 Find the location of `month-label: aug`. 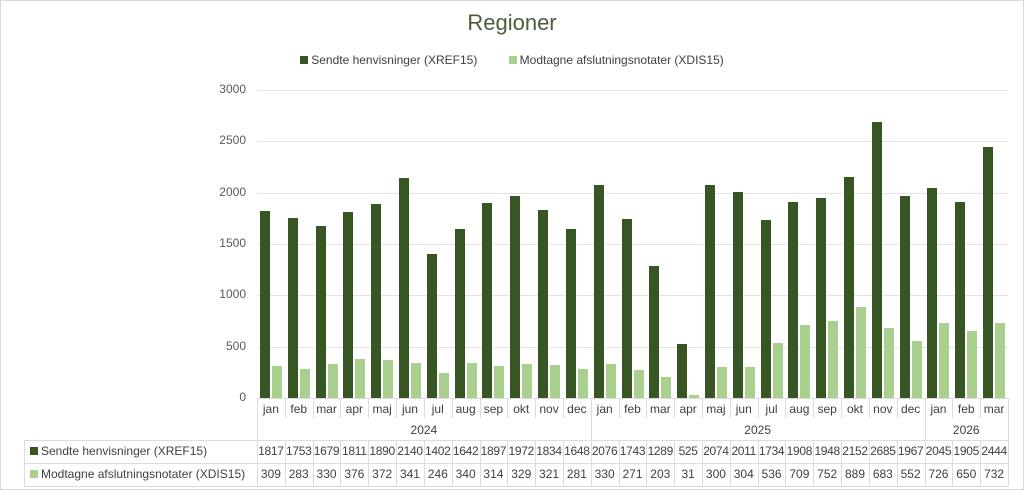

month-label: aug is located at coordinates (799, 409).